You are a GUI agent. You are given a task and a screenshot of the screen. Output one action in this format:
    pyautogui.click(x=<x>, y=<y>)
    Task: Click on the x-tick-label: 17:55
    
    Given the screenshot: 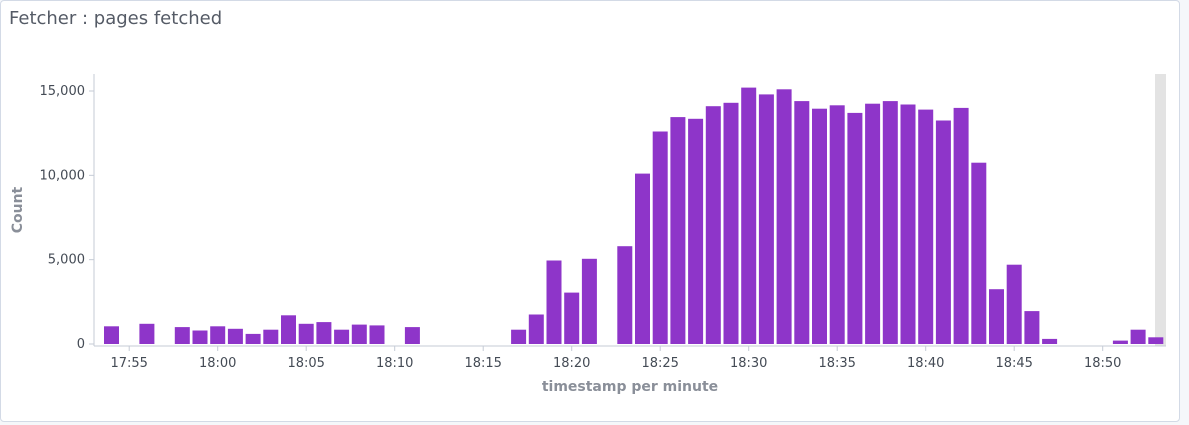 What is the action you would take?
    pyautogui.click(x=128, y=363)
    